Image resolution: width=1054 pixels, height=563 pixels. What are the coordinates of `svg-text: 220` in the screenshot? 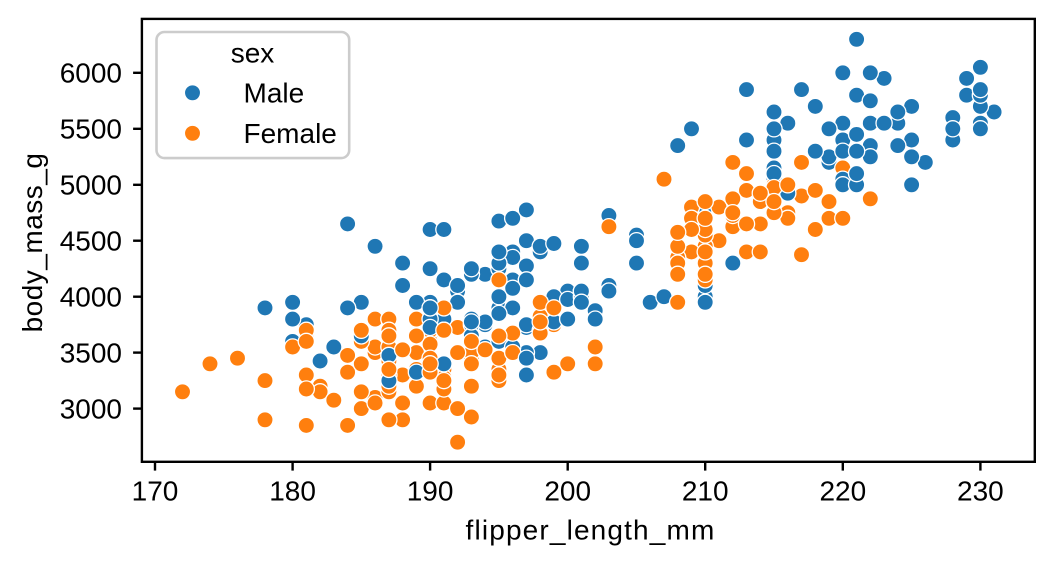 It's located at (842, 491).